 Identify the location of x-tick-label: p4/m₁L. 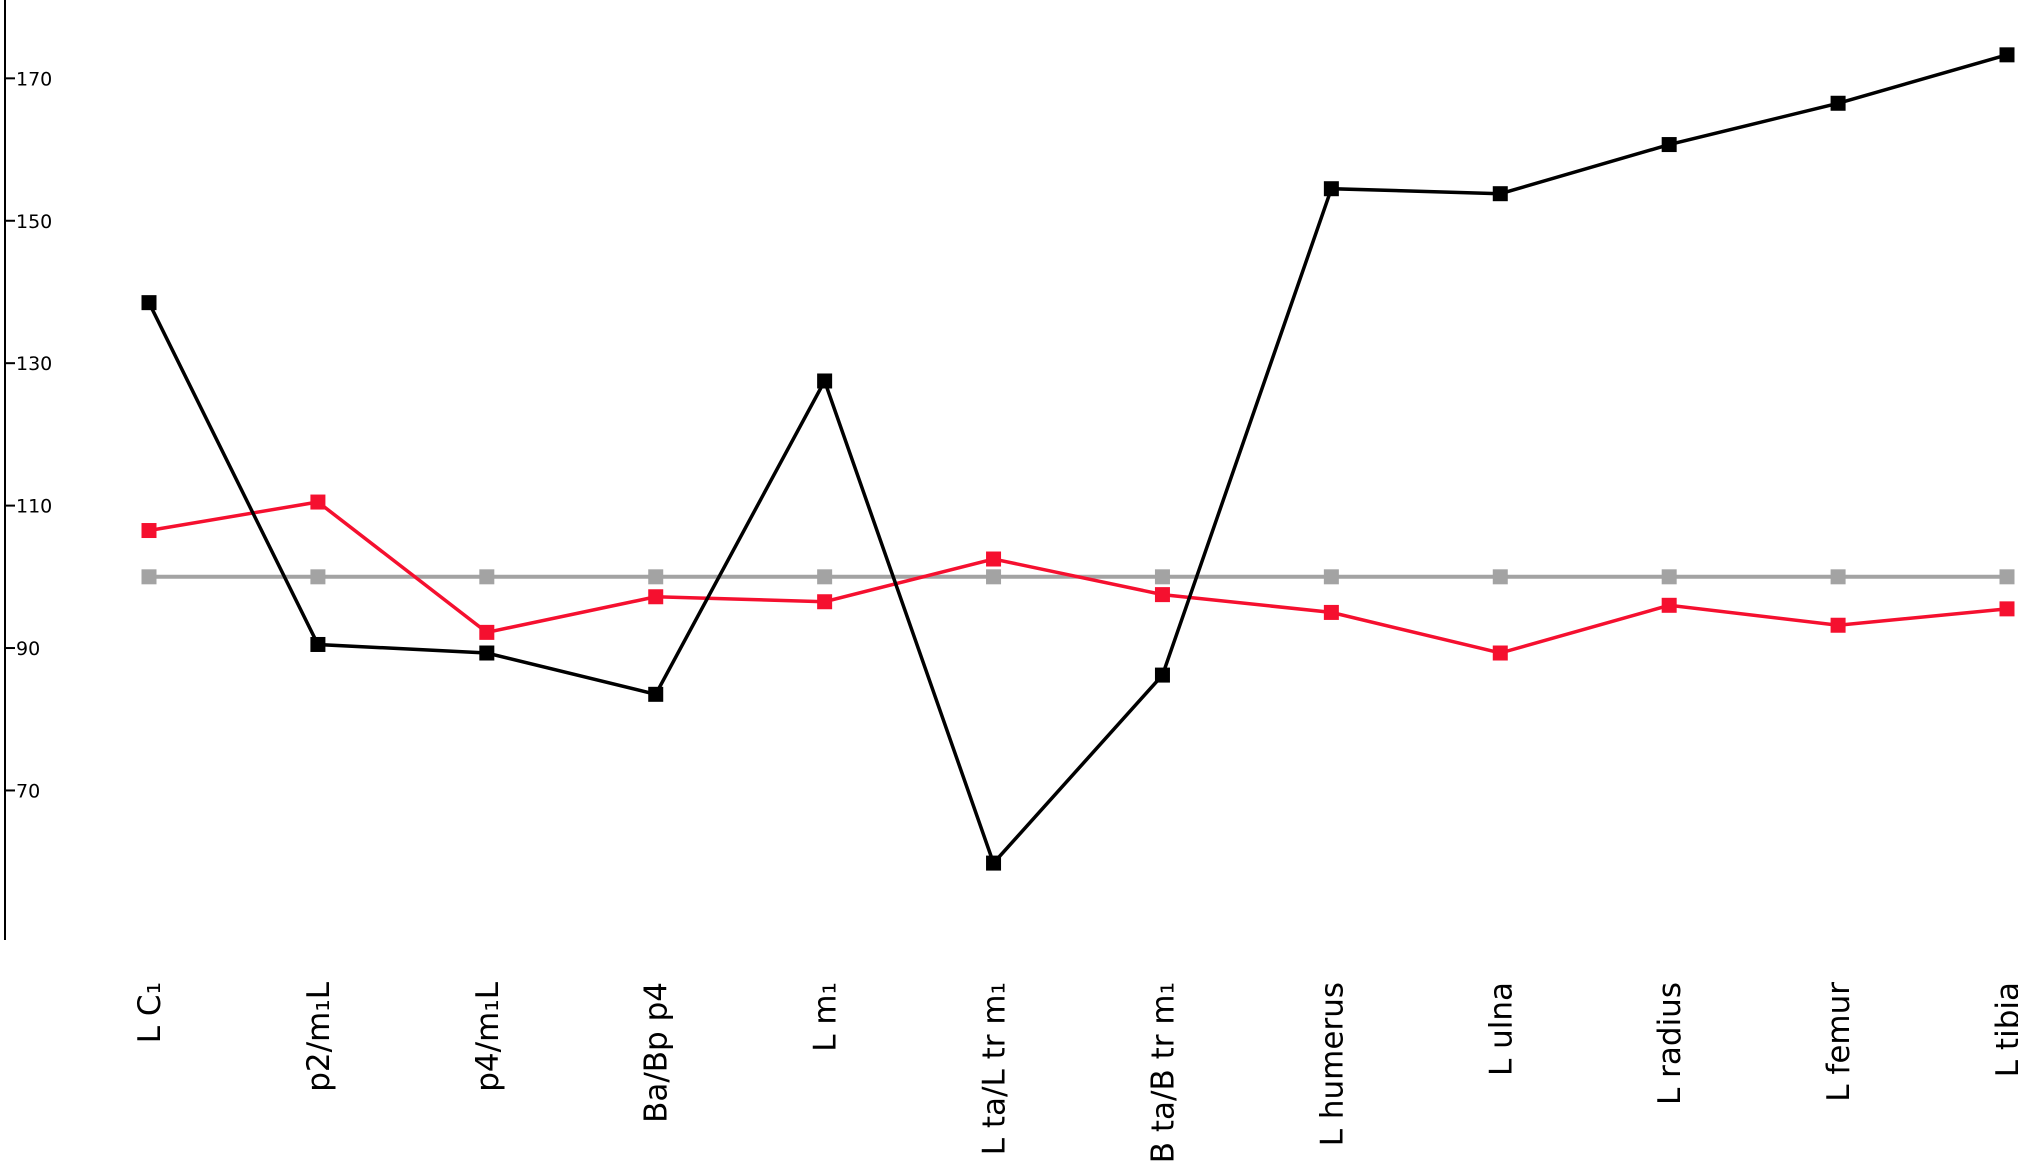
(488, 1036).